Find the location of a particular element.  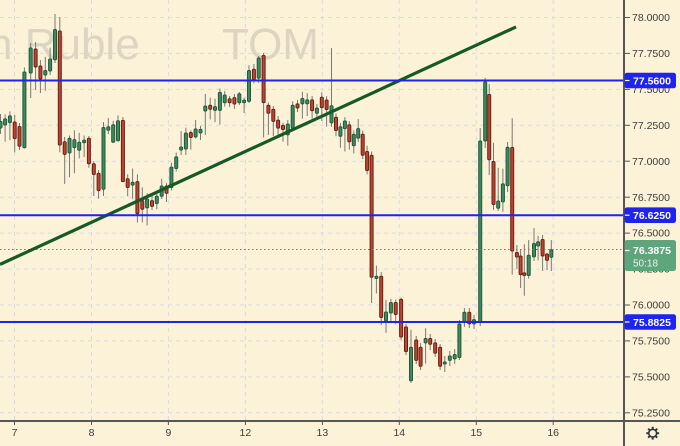

svg-text: 16 is located at coordinates (553, 433).